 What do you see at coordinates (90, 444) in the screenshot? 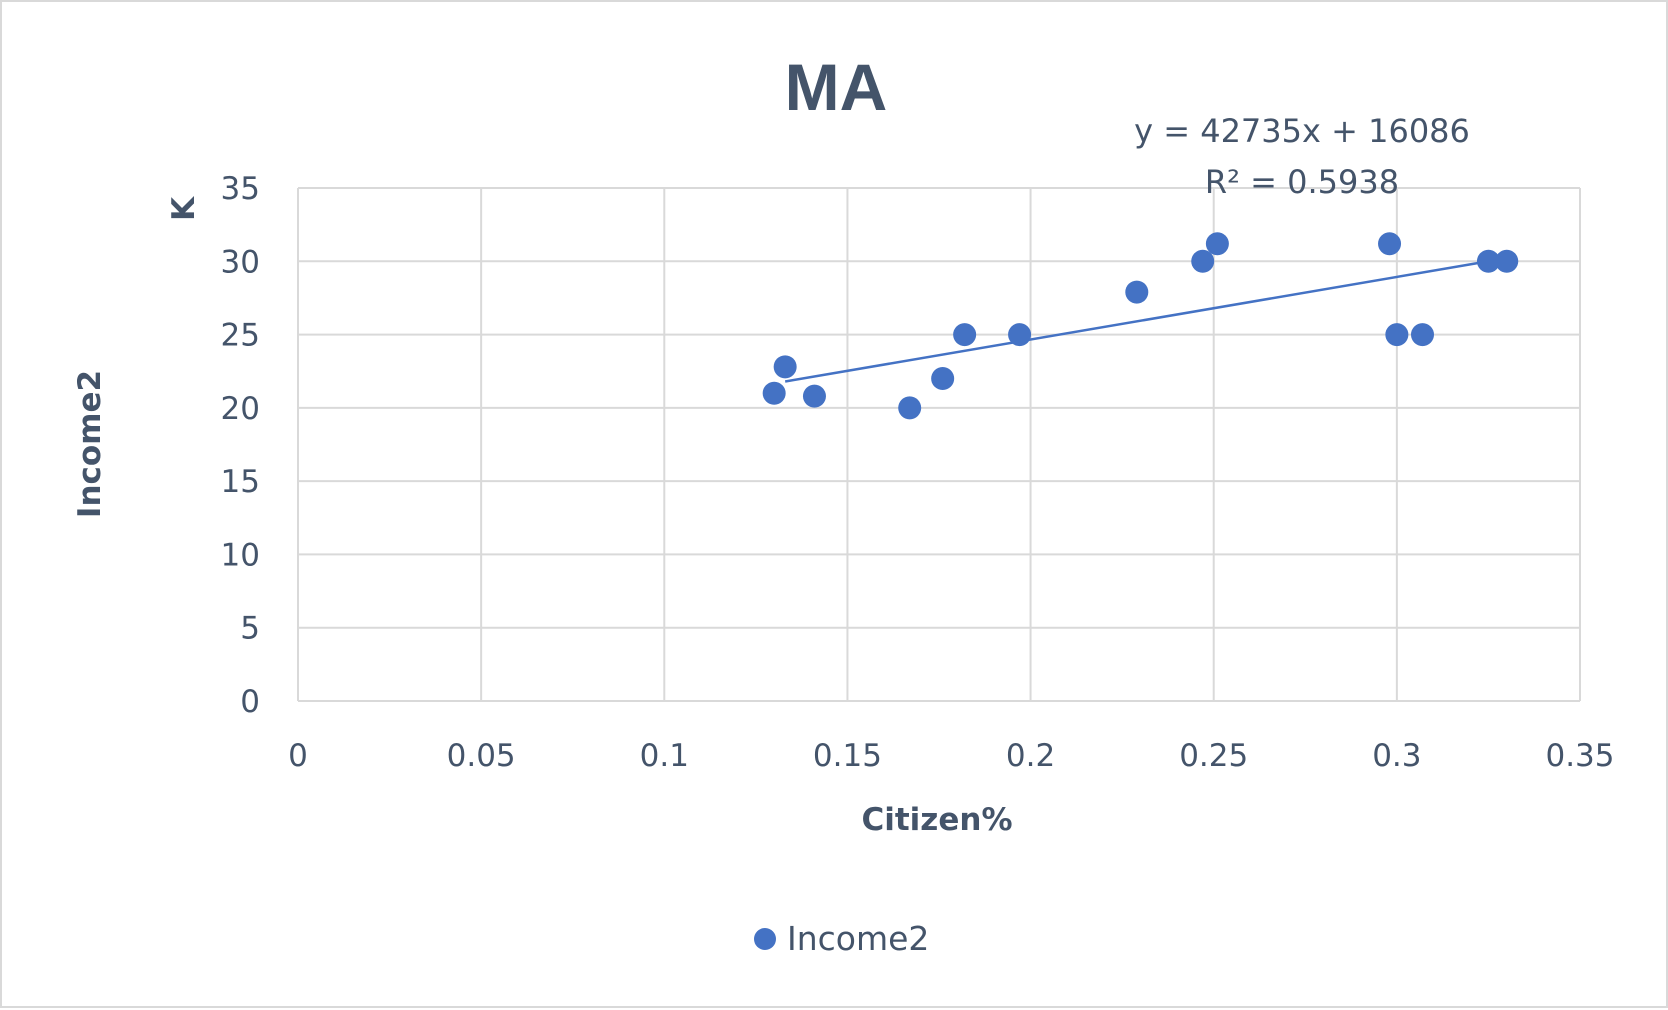
I see `y-axis-title: Income2` at bounding box center [90, 444].